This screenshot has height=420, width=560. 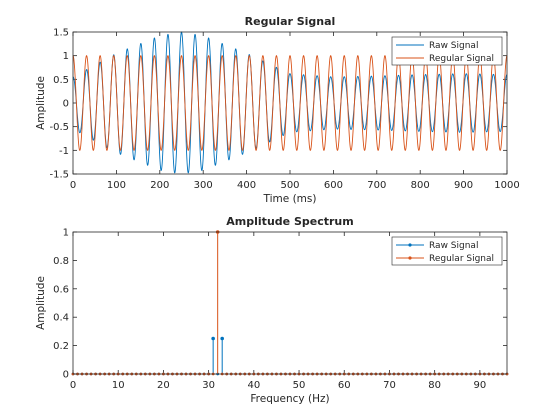 I want to click on x-tick-label: 50, so click(x=299, y=385).